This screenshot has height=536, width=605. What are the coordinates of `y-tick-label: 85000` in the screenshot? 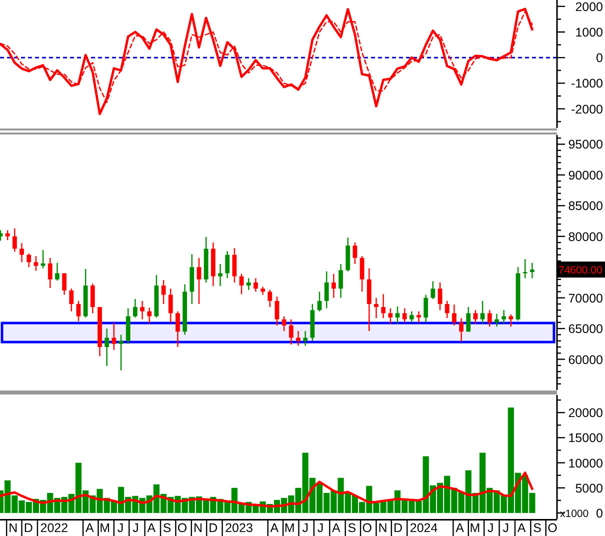 It's located at (586, 206).